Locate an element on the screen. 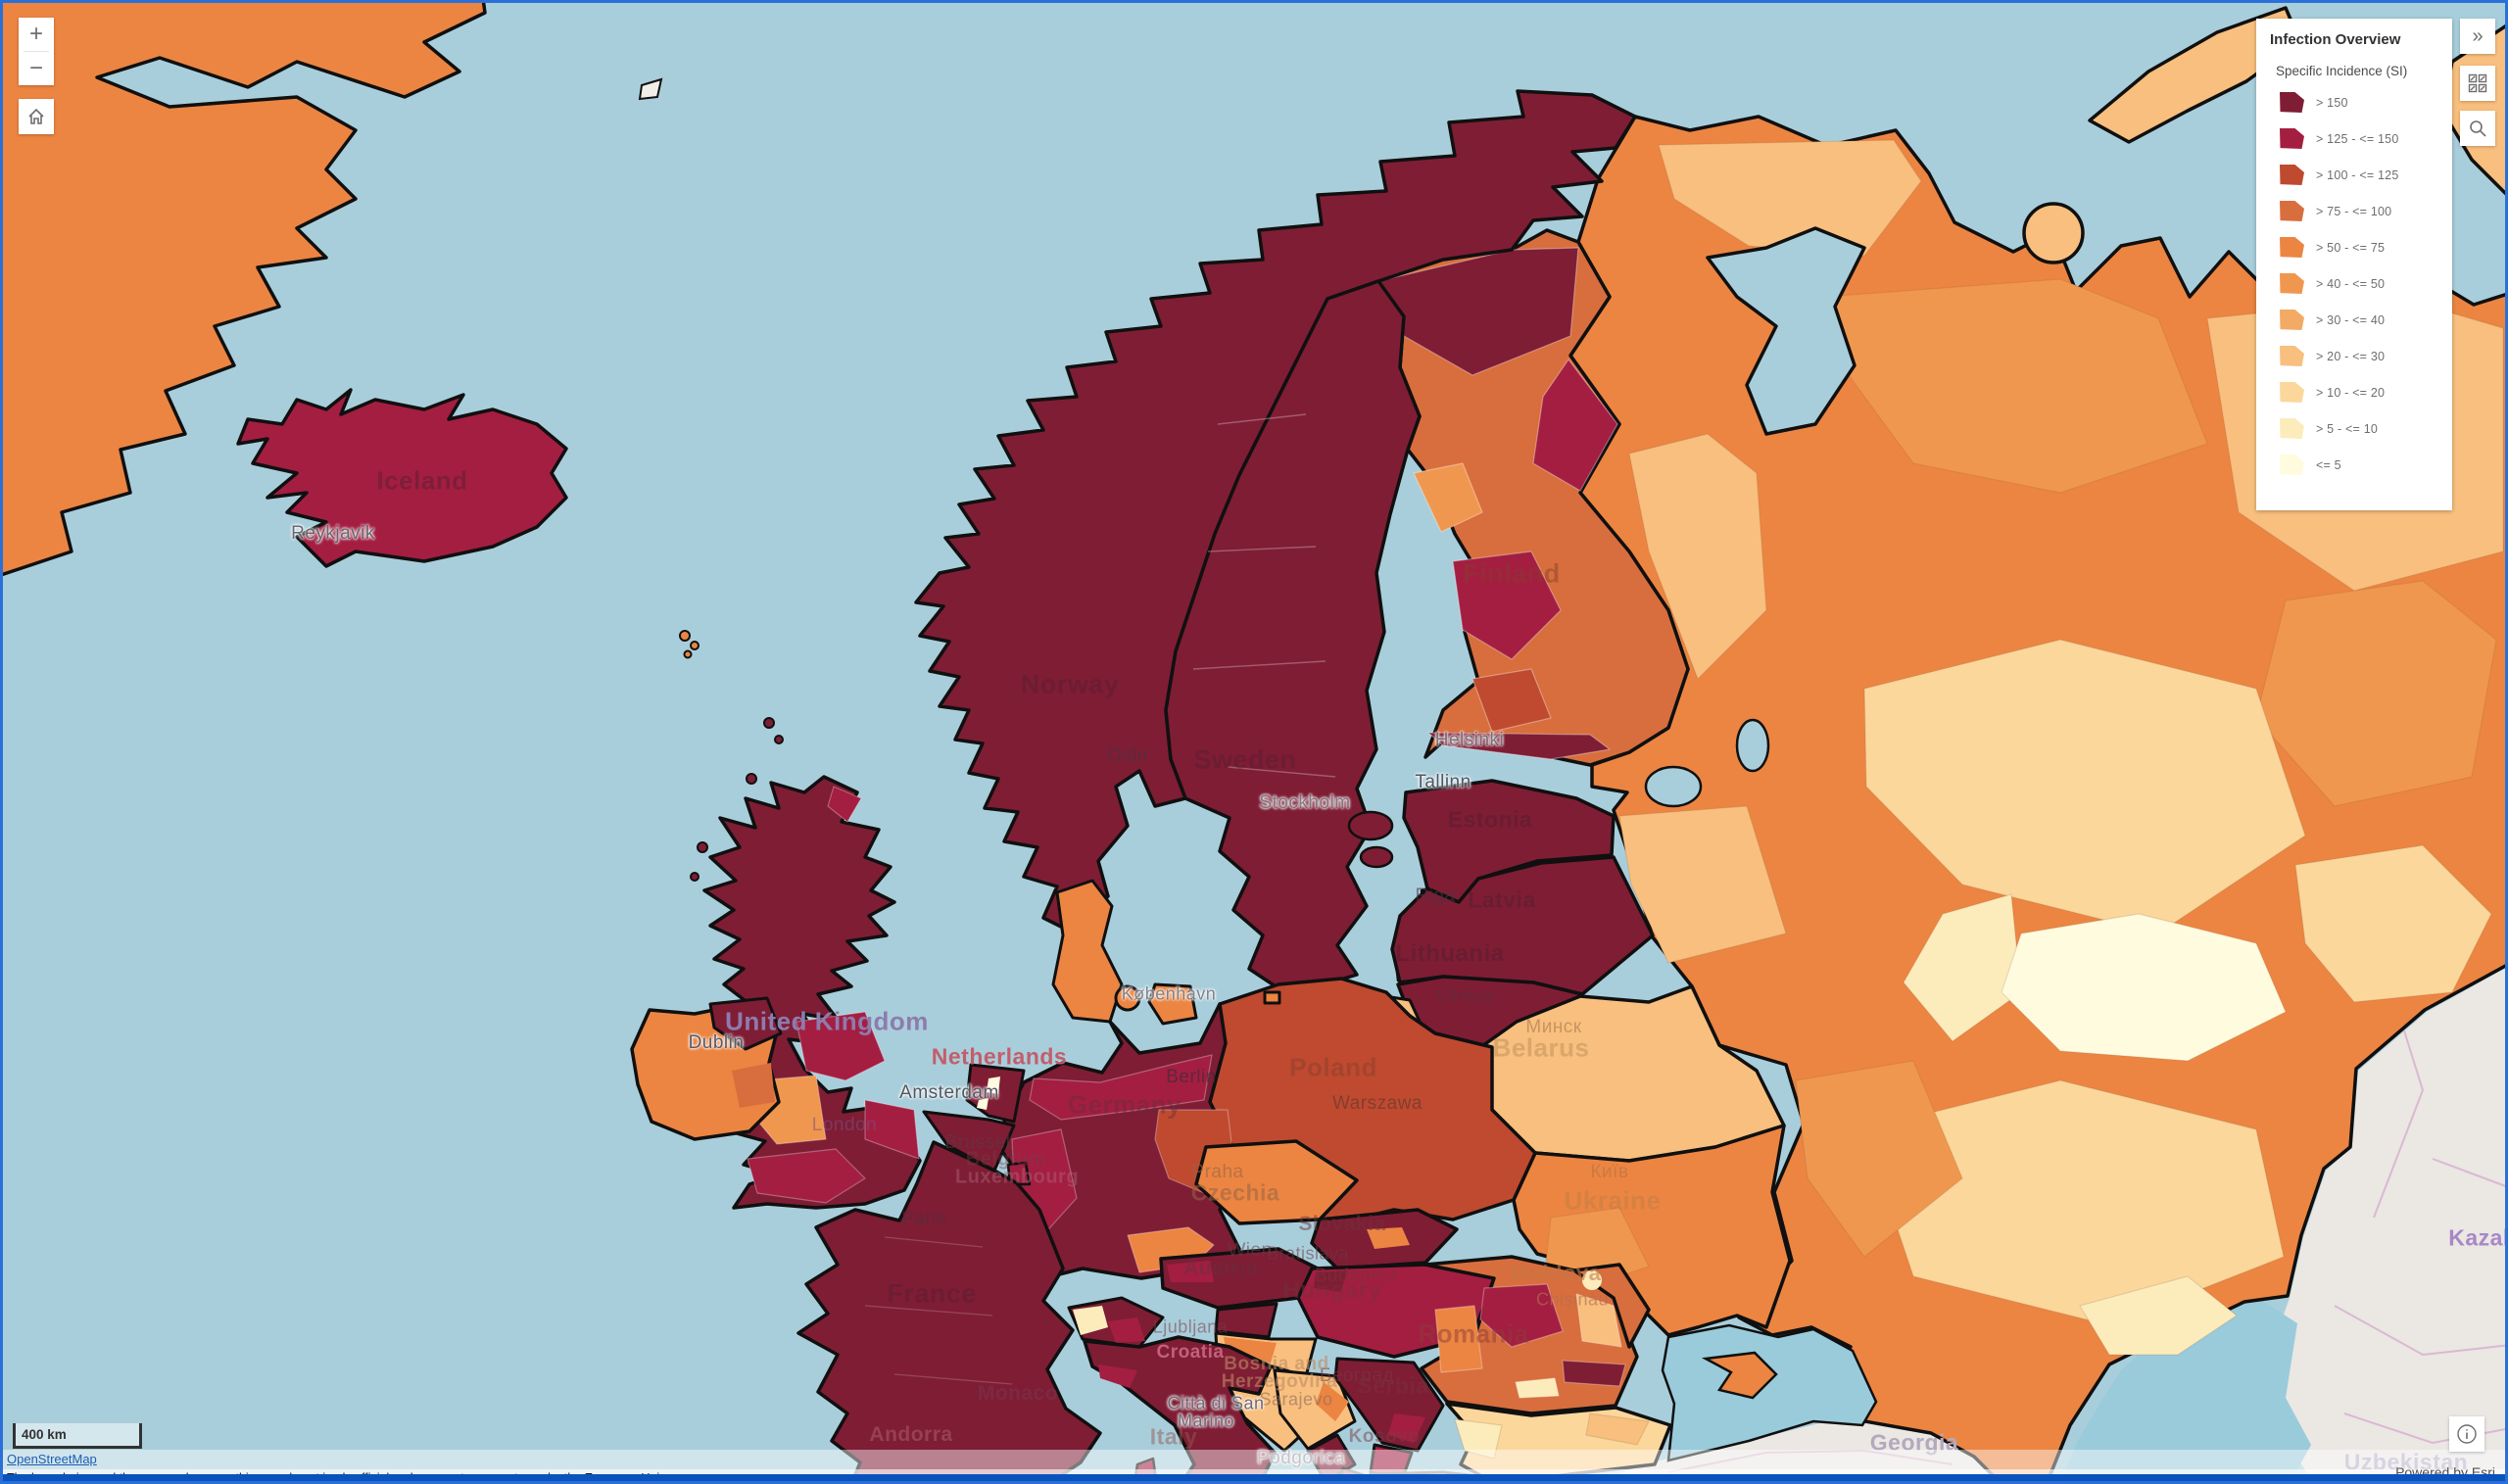  legend-subtitle: Specific Incidence (SI) is located at coordinates (2342, 71).